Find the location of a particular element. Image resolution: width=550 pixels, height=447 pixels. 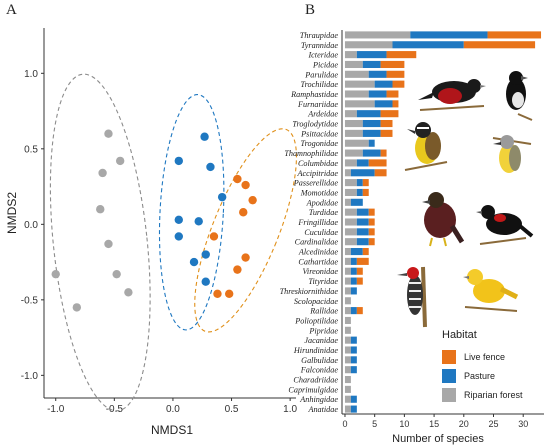

category-label-charadriidae: Charadriidae is located at coordinates (315, 380).